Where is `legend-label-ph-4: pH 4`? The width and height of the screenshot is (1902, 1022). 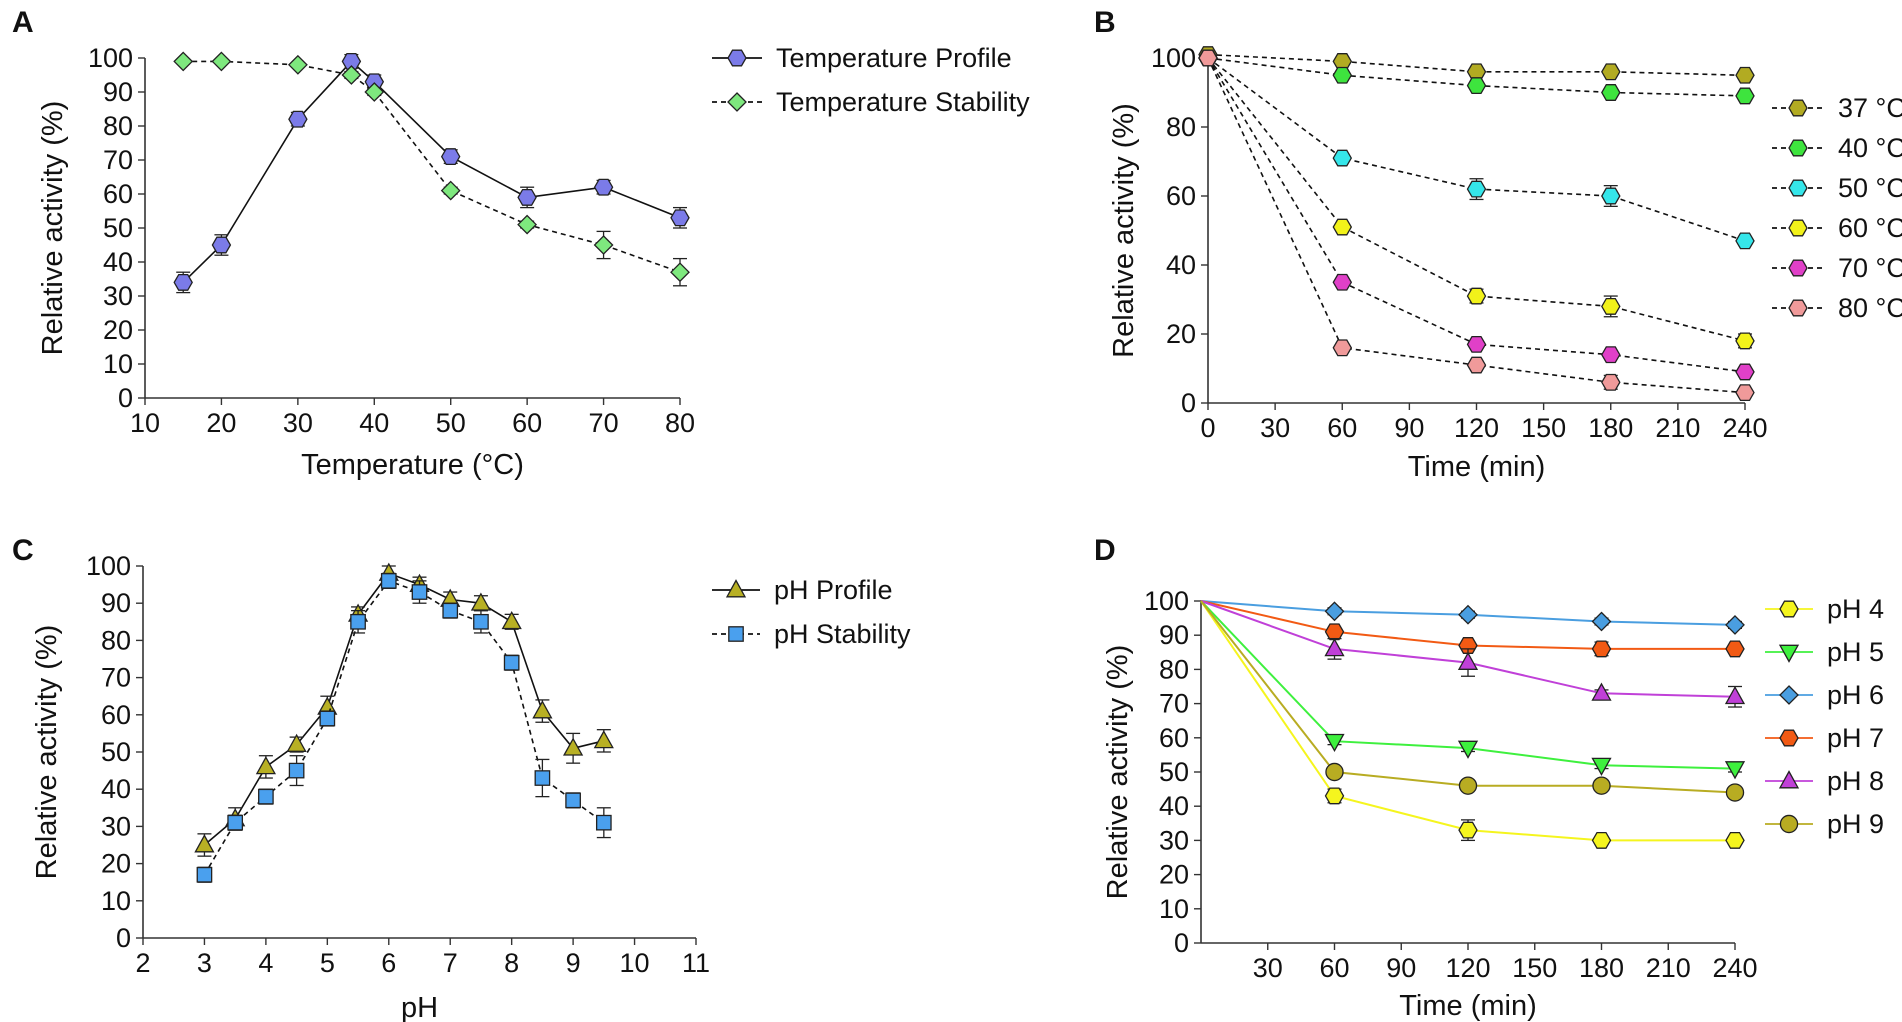
legend-label-ph-4: pH 4 is located at coordinates (1855, 609).